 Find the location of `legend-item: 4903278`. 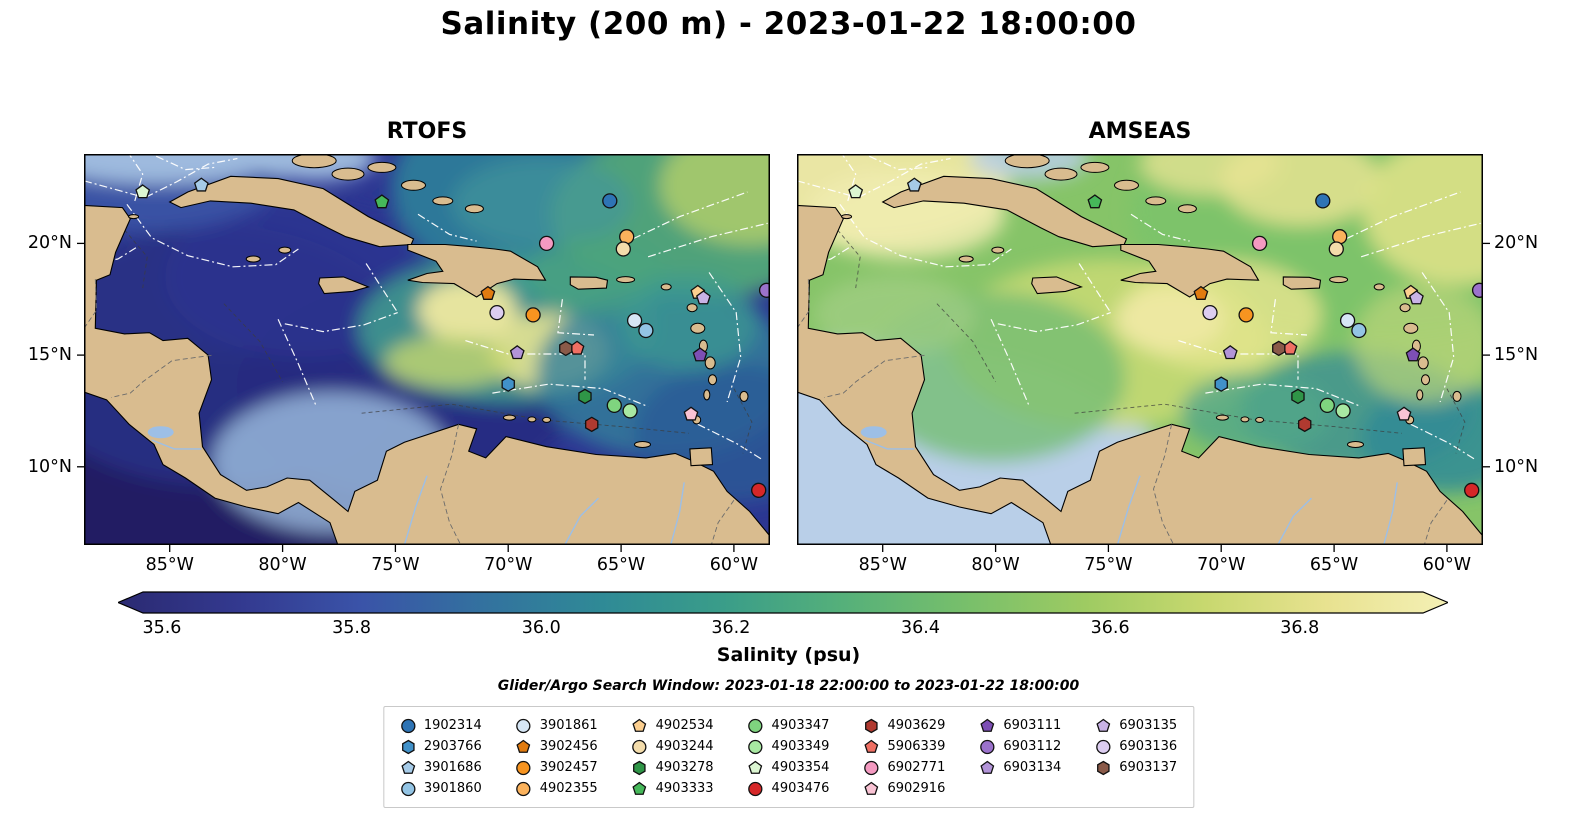

legend-item: 4903278 is located at coordinates (673, 767).